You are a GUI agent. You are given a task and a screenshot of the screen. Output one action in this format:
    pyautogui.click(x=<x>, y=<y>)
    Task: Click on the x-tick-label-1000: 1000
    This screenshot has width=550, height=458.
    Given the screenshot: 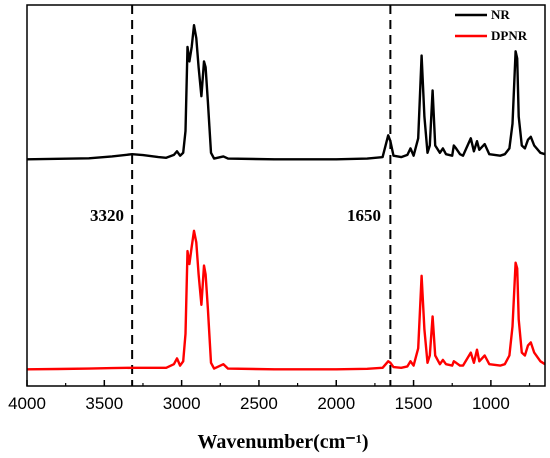 What is the action you would take?
    pyautogui.click(x=491, y=403)
    